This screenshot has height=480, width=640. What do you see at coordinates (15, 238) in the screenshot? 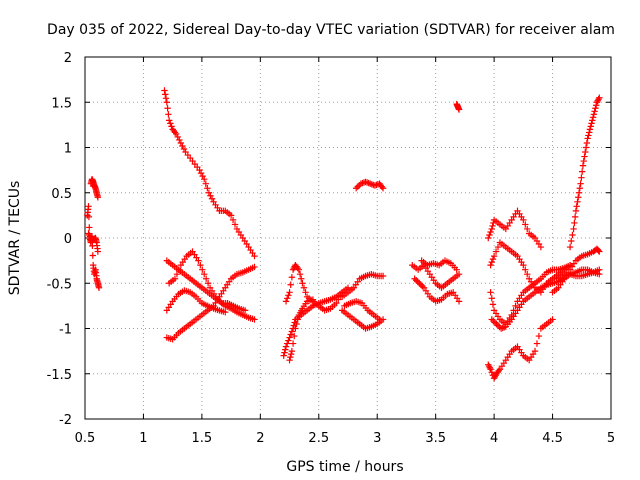
I see `y-axis-label: SDTVAR / TECUs` at bounding box center [15, 238].